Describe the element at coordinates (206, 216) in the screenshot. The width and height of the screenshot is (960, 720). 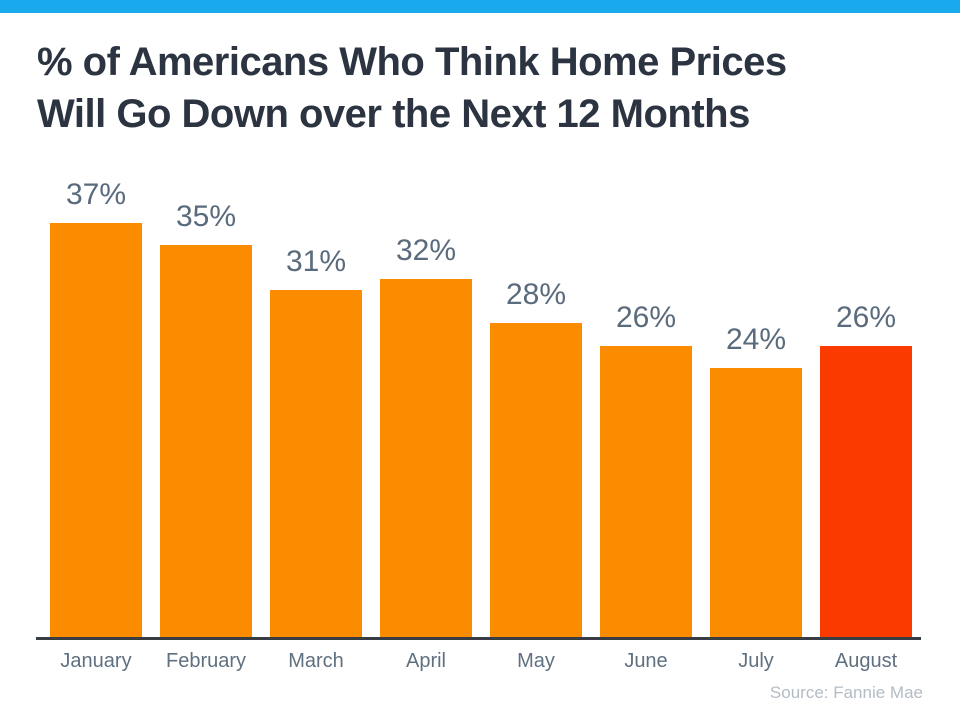
I see `bar-value-label-february: 35%` at that location.